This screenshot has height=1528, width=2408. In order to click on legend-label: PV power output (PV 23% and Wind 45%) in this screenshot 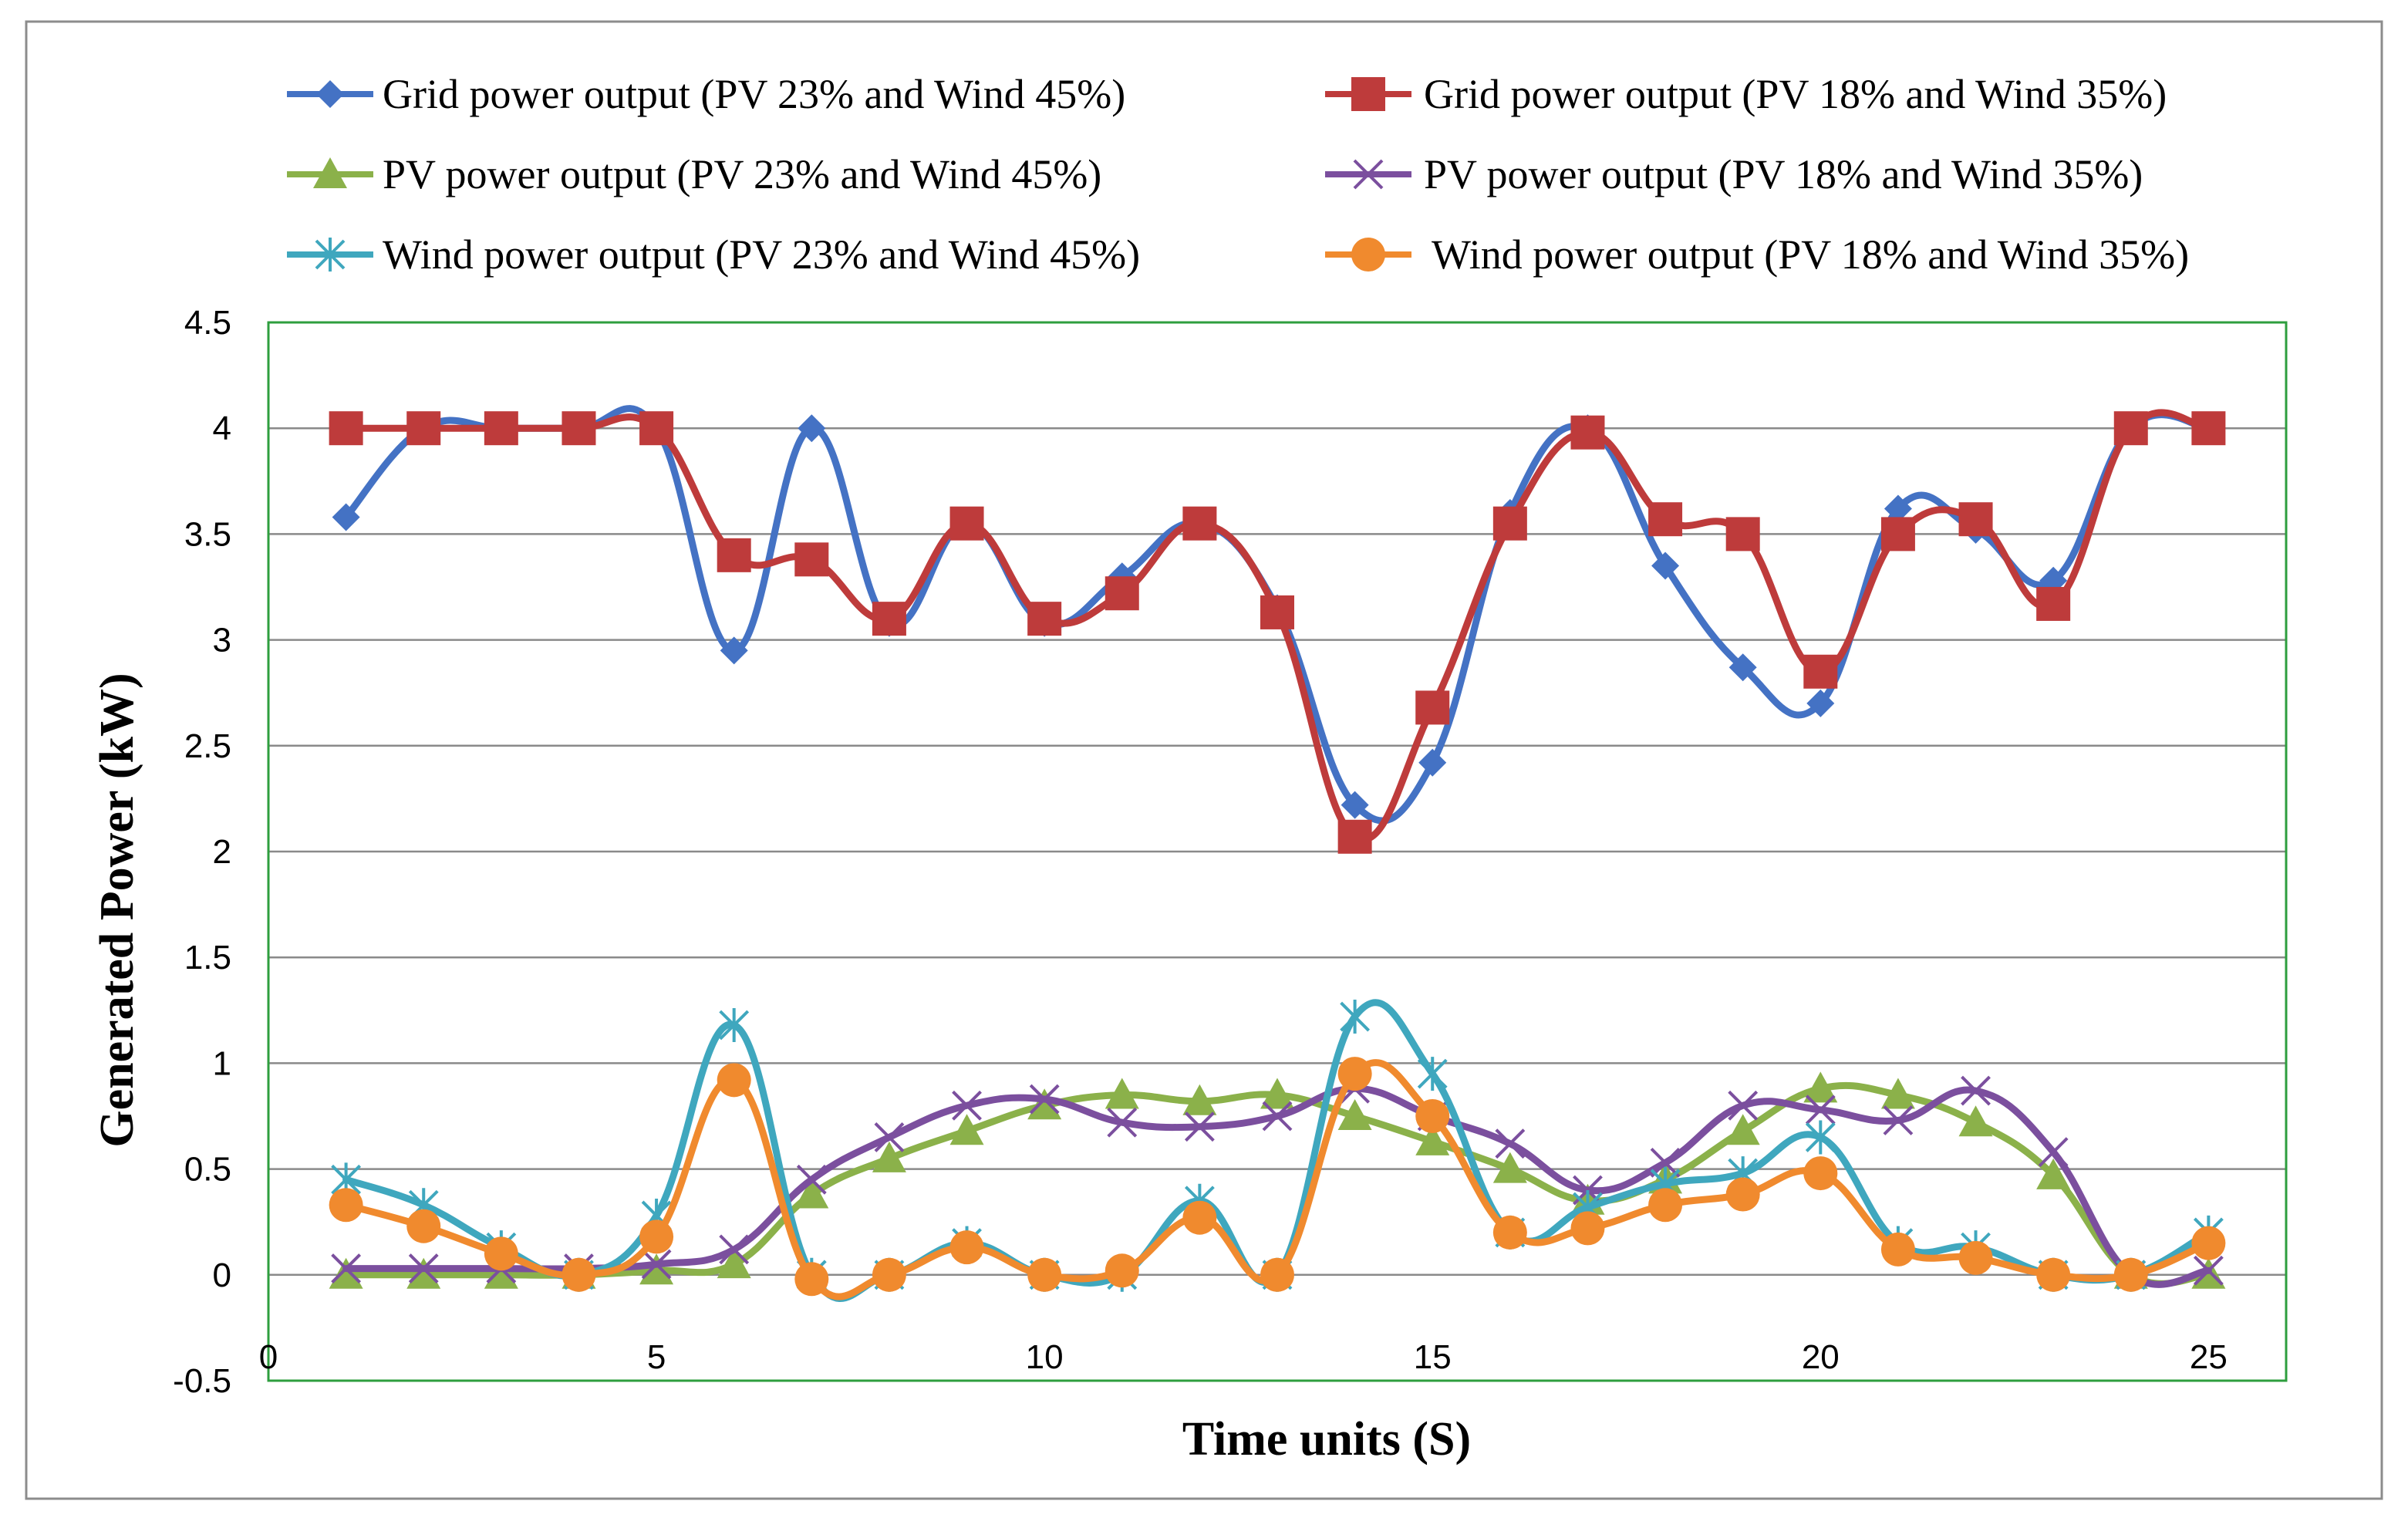, I will do `click(742, 174)`.